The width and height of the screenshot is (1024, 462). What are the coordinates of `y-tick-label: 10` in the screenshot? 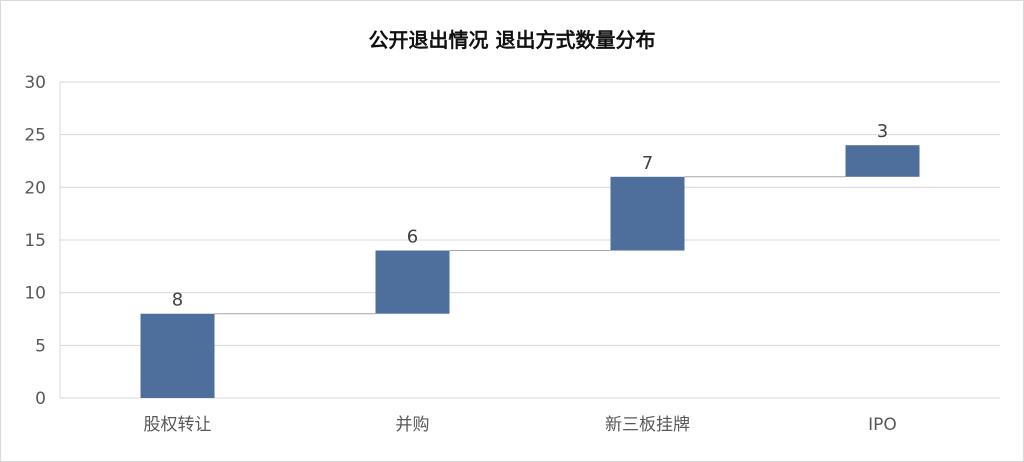 It's located at (35, 294).